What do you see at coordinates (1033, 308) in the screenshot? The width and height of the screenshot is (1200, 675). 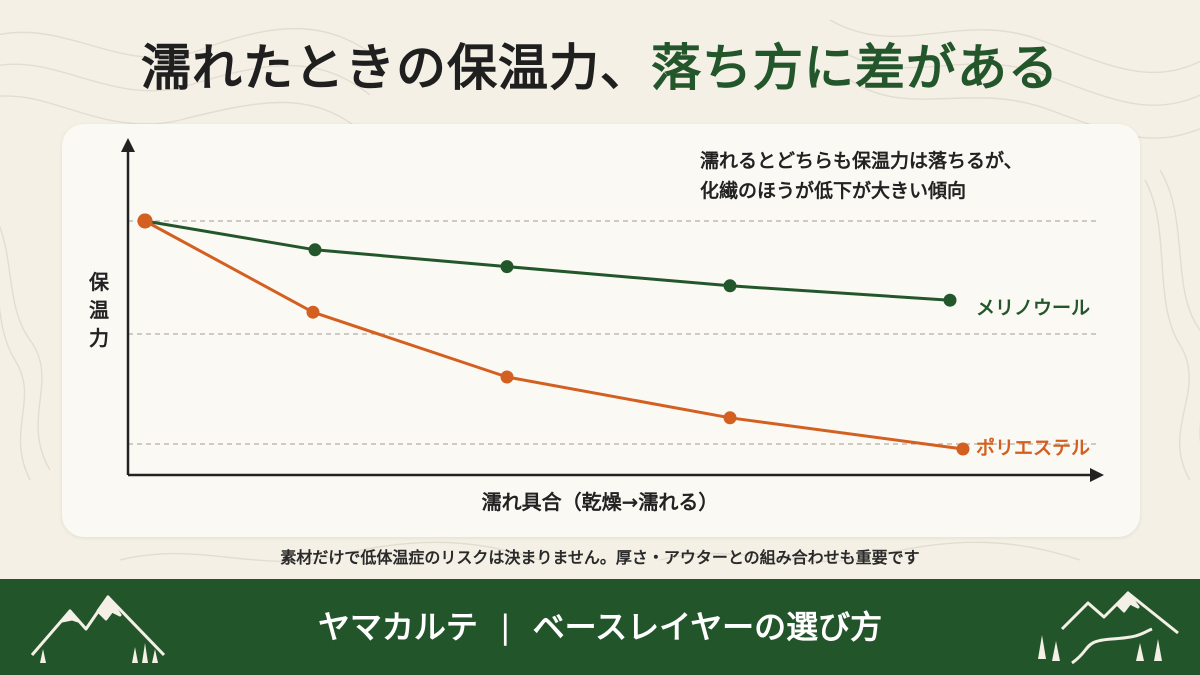 I see `series-label-merino: メリノウール` at bounding box center [1033, 308].